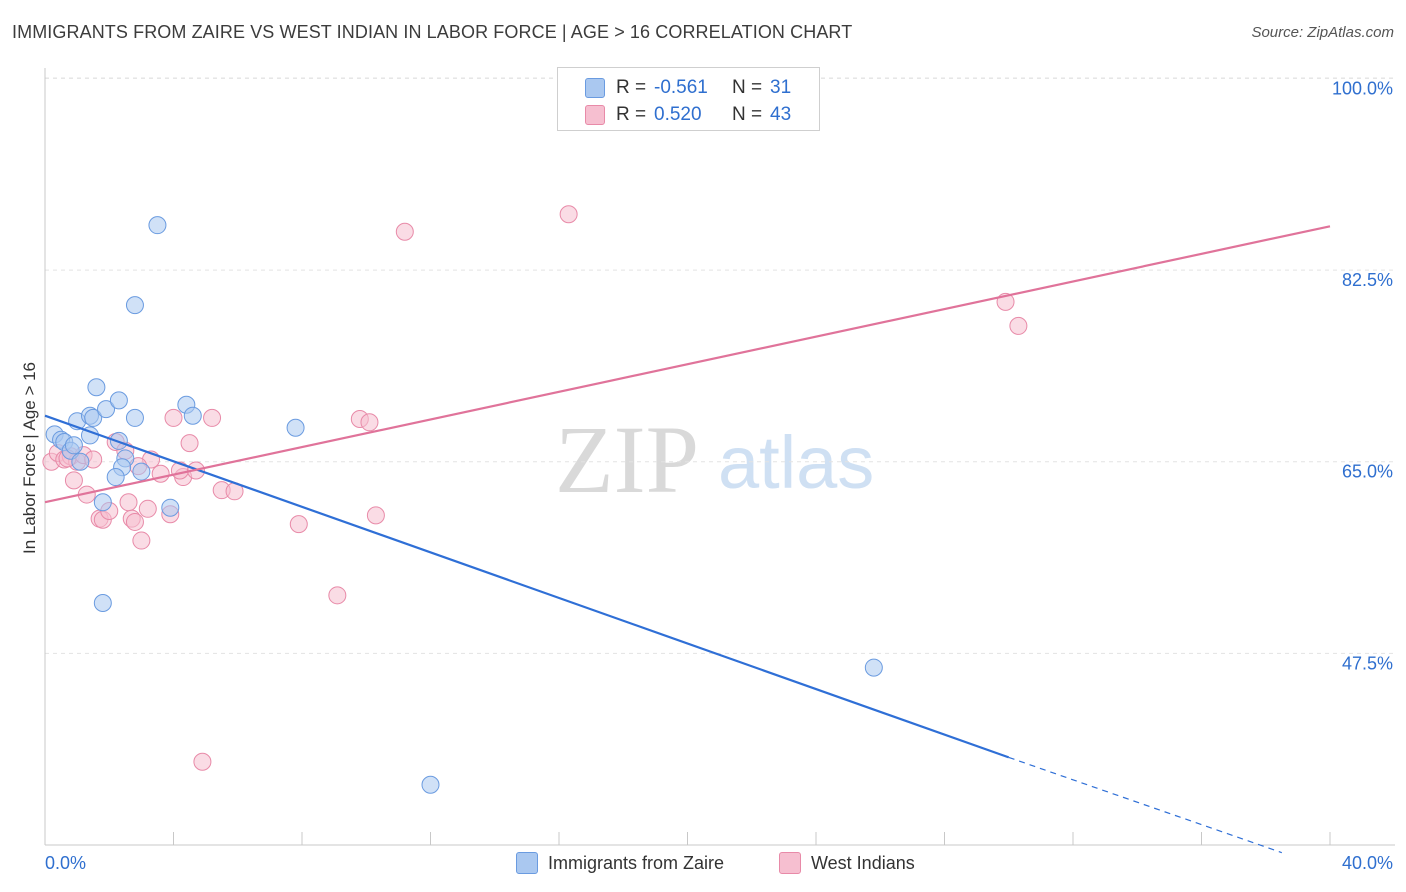  What do you see at coordinates (1367, 663) in the screenshot?
I see `y-tick-label: 47.5%` at bounding box center [1367, 663].